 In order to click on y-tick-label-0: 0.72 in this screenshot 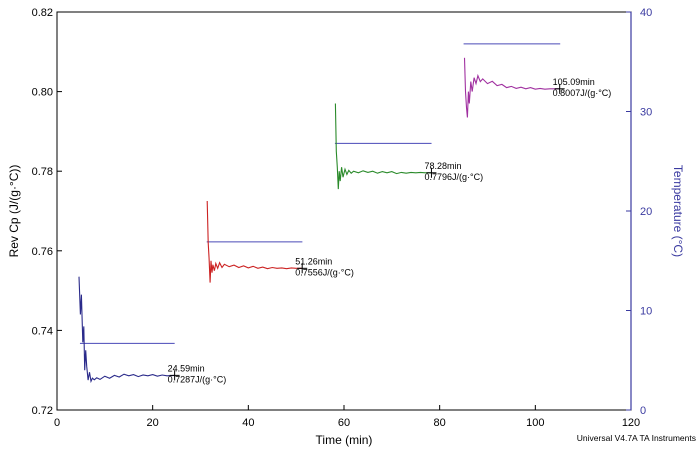, I will do `click(42, 411)`.